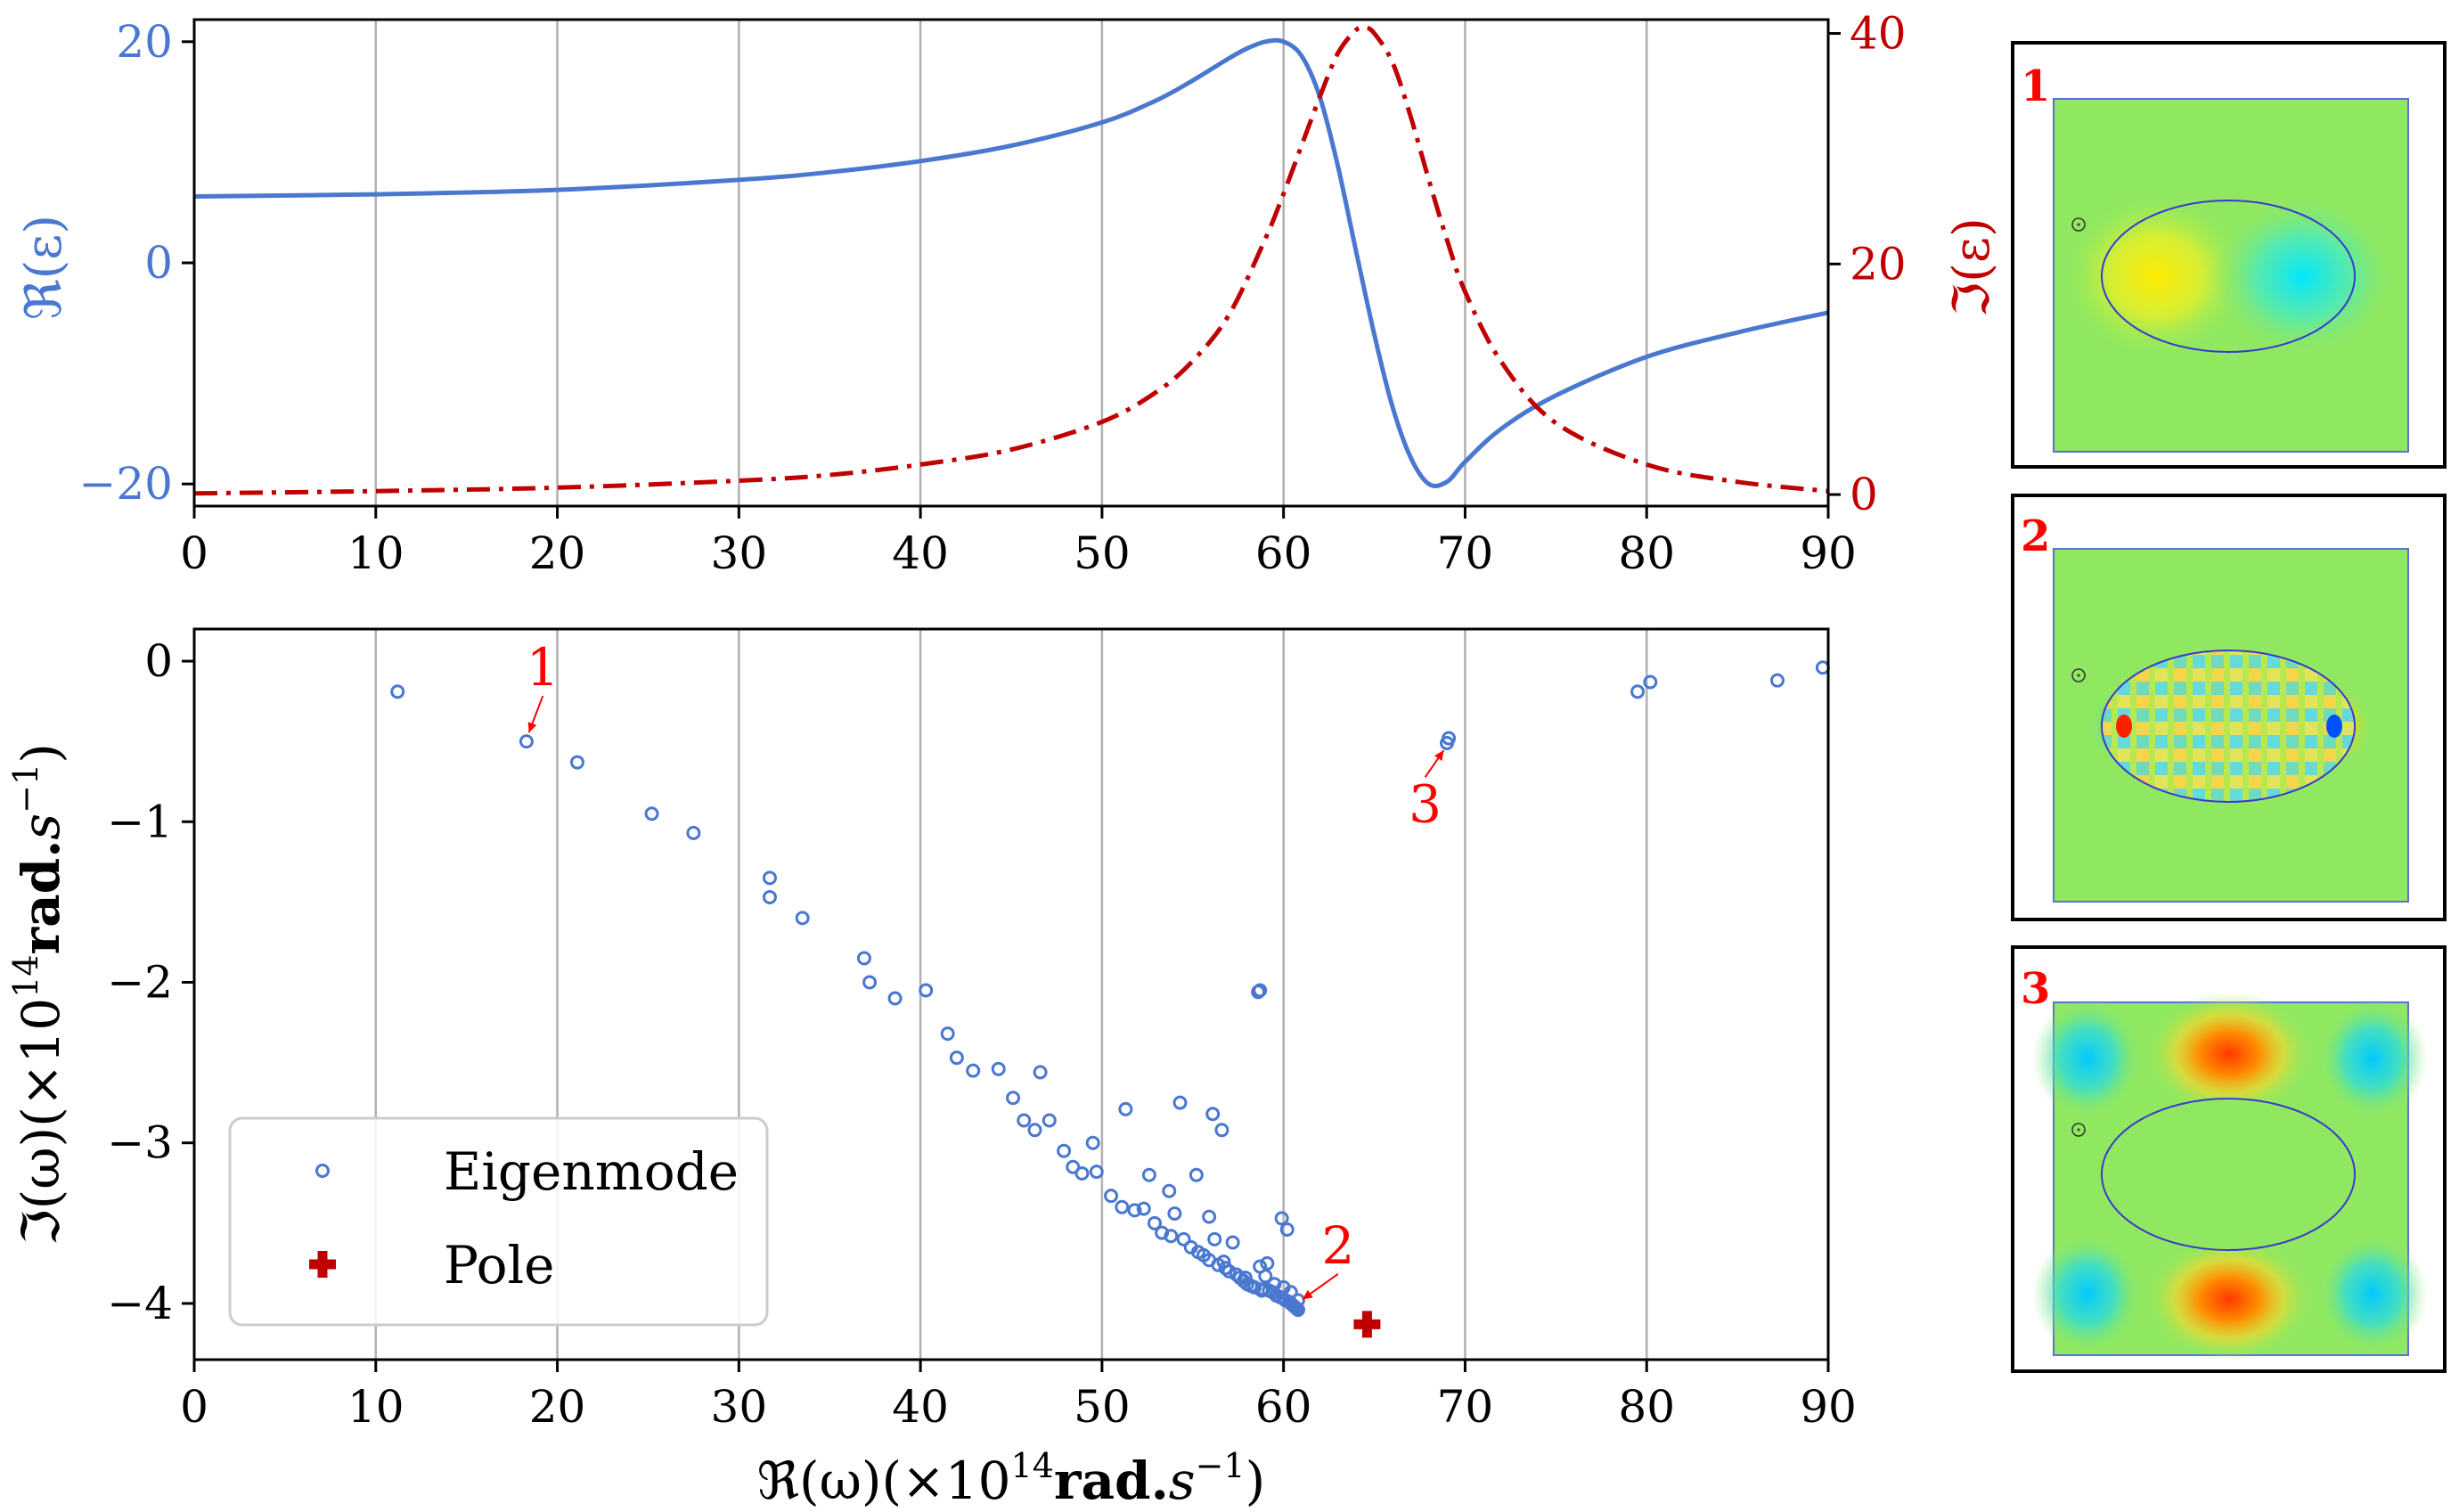  I want to click on top-x-tick-label: 80, so click(1646, 553).